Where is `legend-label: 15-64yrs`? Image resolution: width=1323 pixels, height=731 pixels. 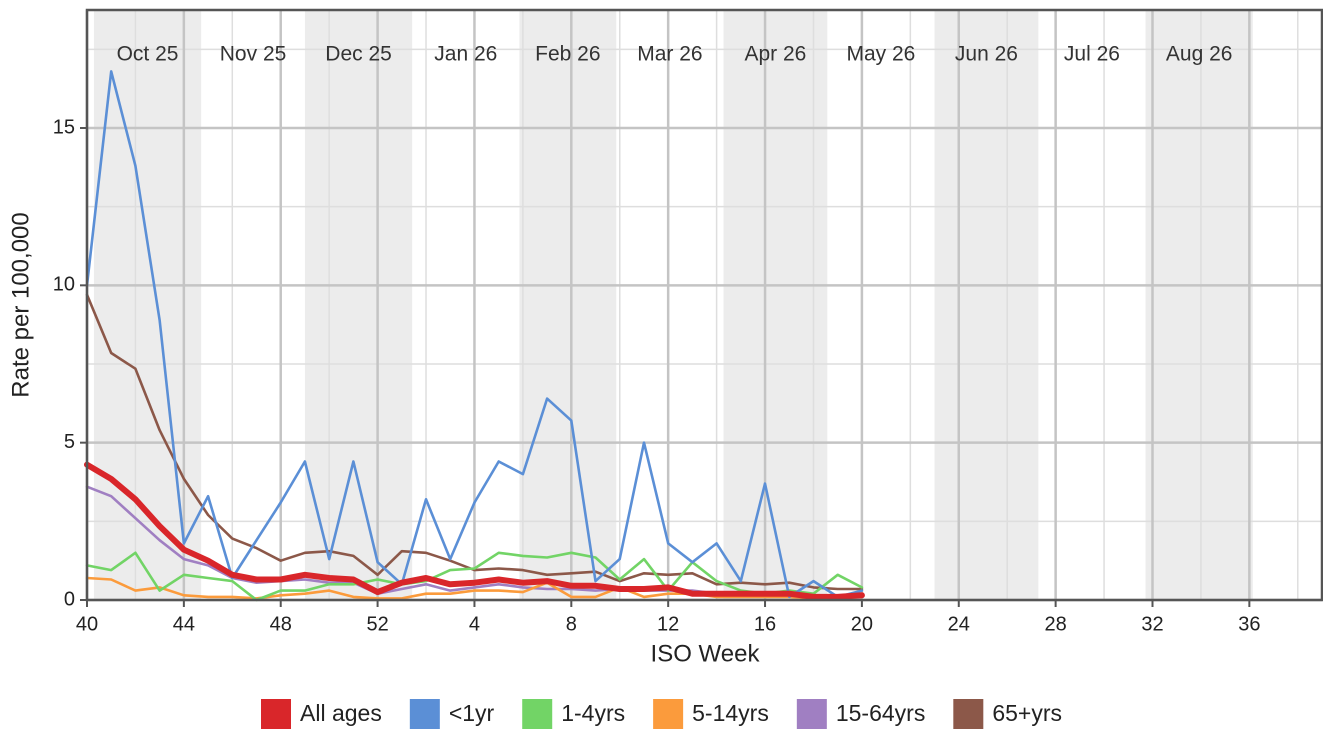 legend-label: 15-64yrs is located at coordinates (880, 713).